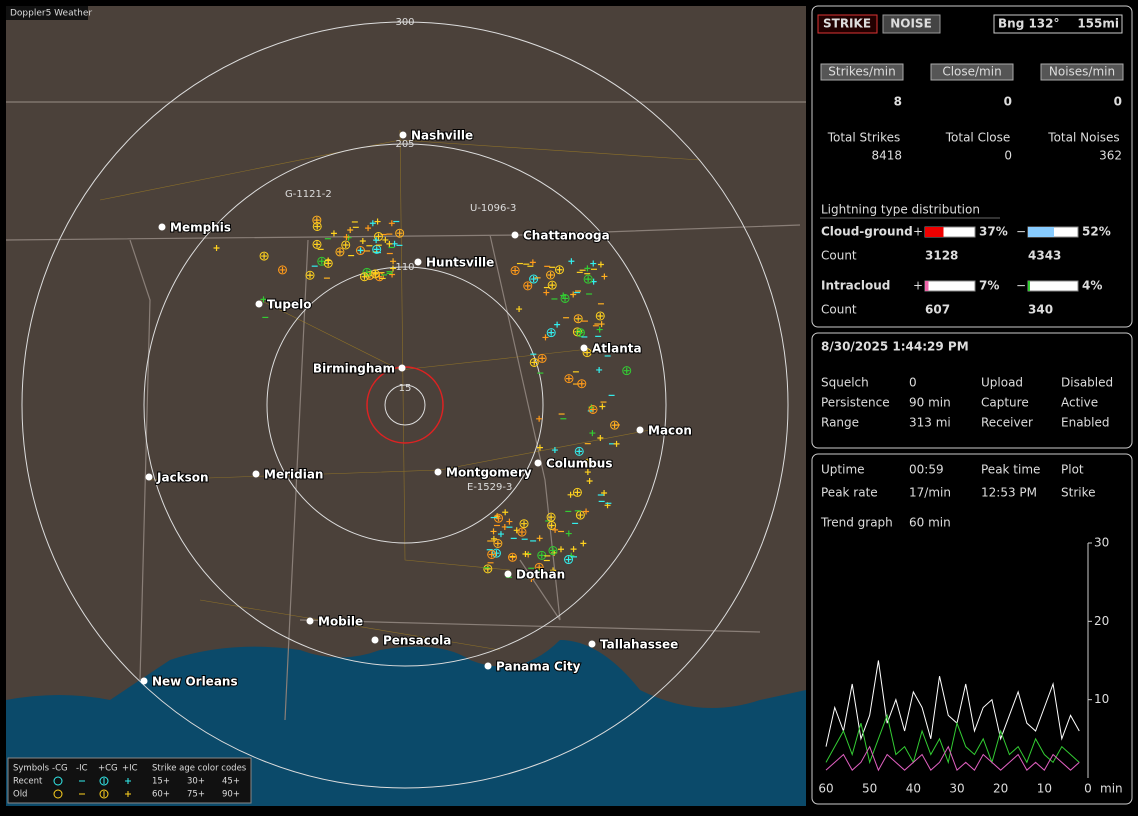 The width and height of the screenshot is (1138, 816). What do you see at coordinates (1021, 232) in the screenshot?
I see `panel-text: −` at bounding box center [1021, 232].